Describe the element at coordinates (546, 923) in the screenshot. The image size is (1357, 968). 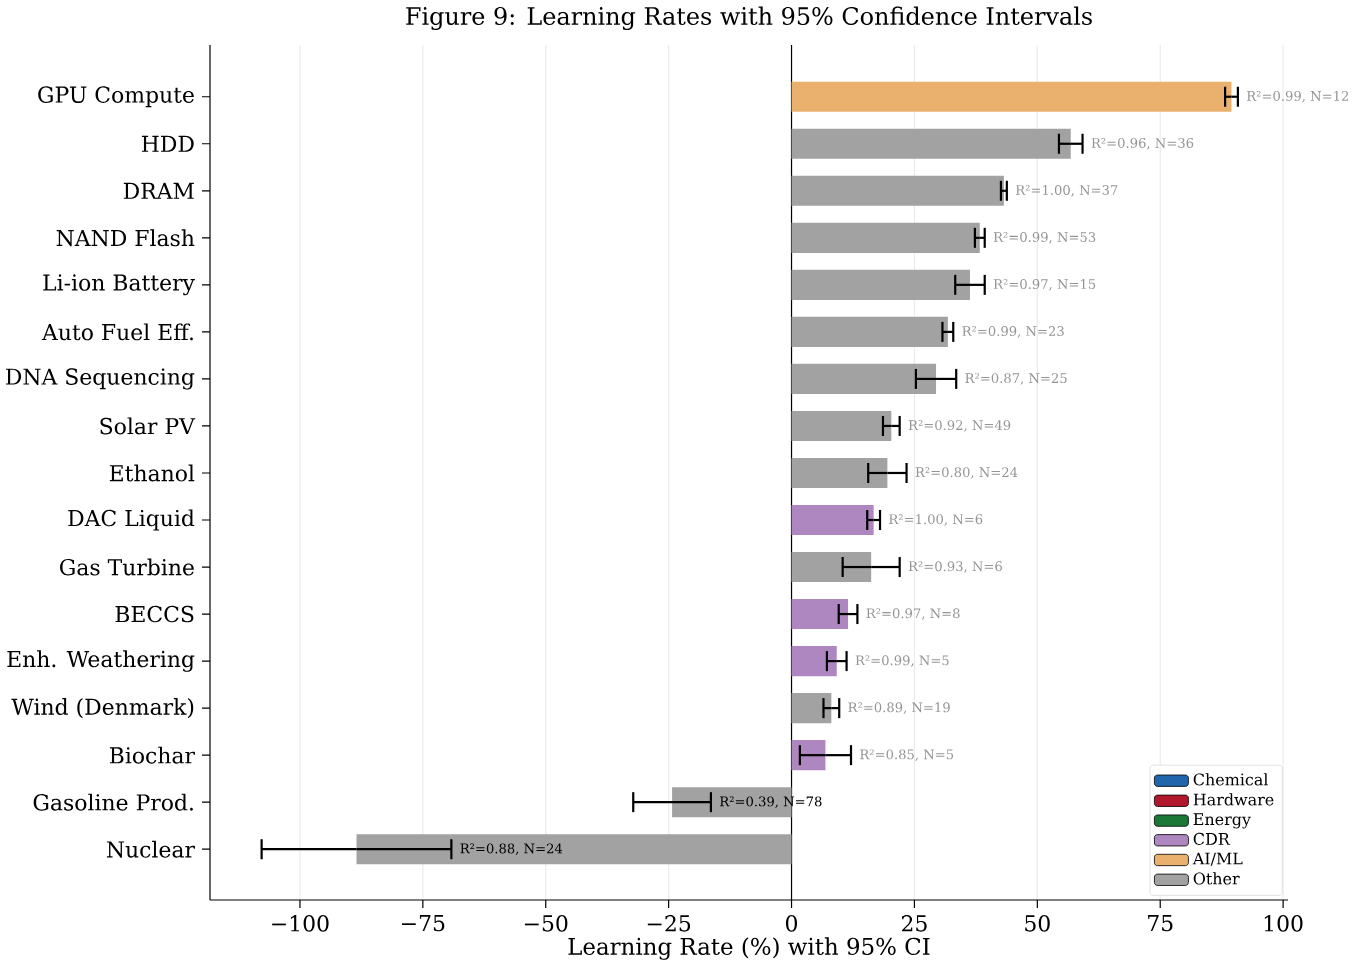
I see `x-tick-label: −50` at that location.